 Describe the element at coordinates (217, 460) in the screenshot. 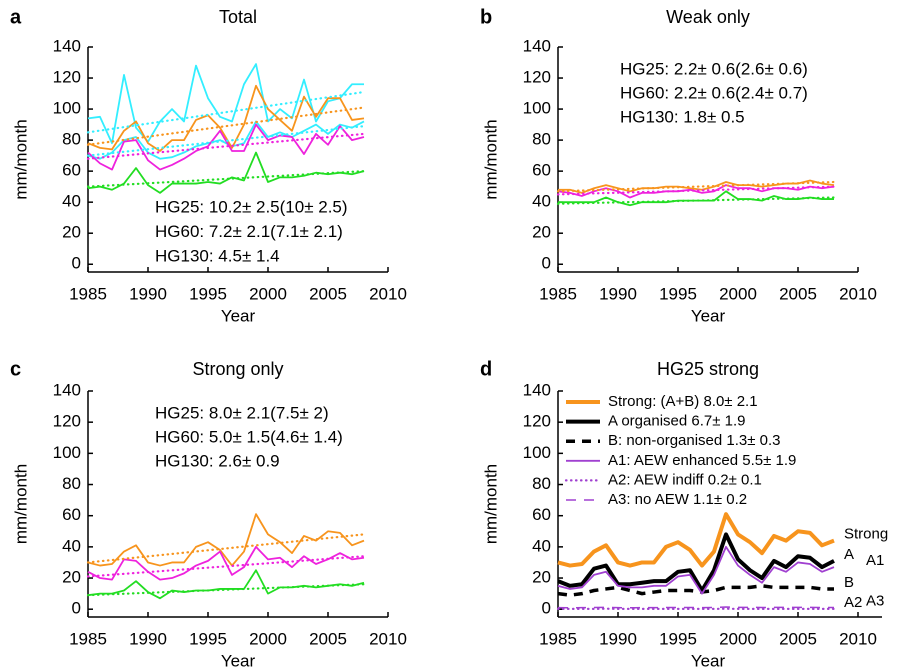

I see `legend-label: HG130: 2.6± 0.9` at that location.